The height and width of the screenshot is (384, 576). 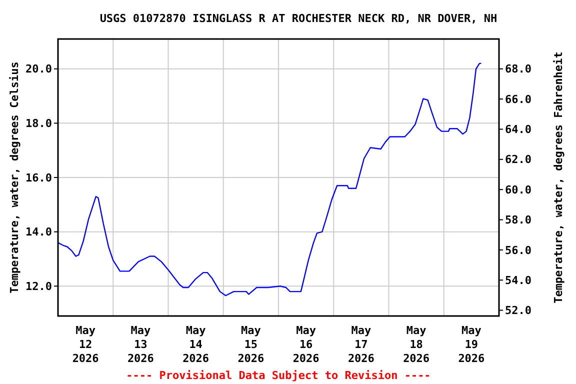 What do you see at coordinates (518, 250) in the screenshot?
I see `y2-tick-label: 56.0` at bounding box center [518, 250].